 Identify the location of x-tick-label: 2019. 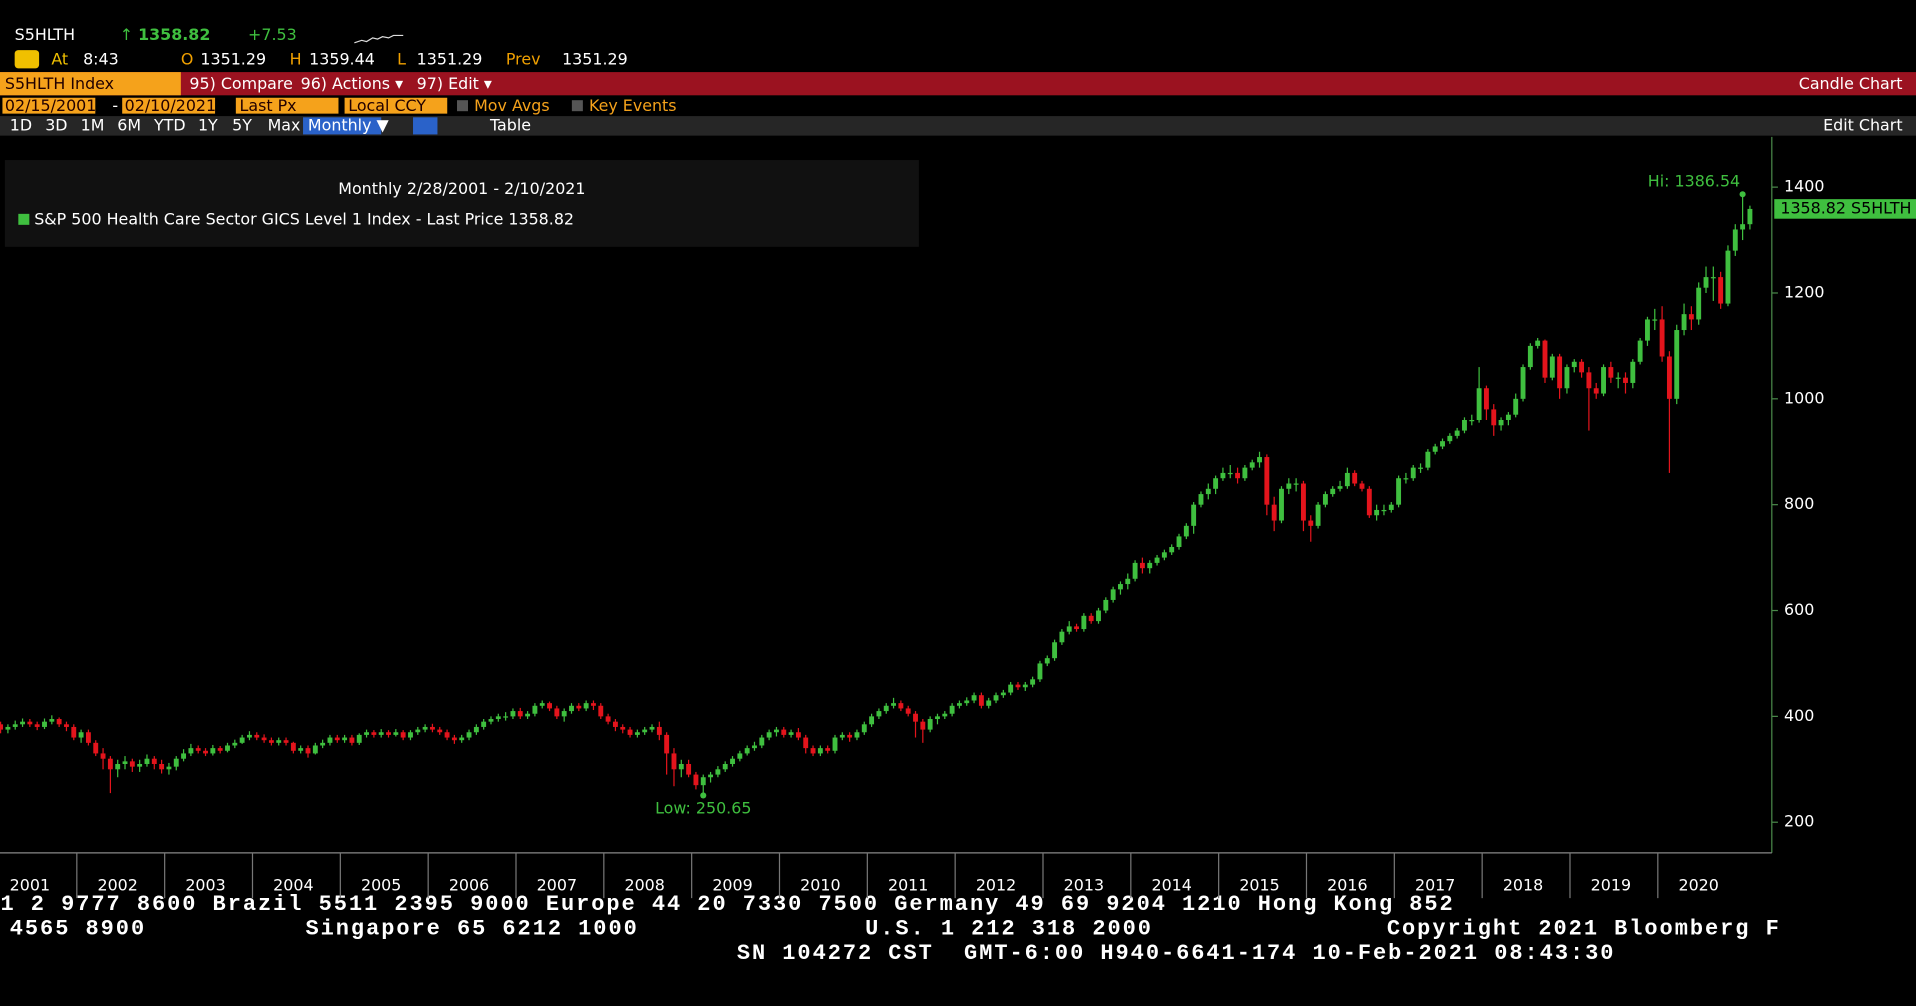
(1611, 884).